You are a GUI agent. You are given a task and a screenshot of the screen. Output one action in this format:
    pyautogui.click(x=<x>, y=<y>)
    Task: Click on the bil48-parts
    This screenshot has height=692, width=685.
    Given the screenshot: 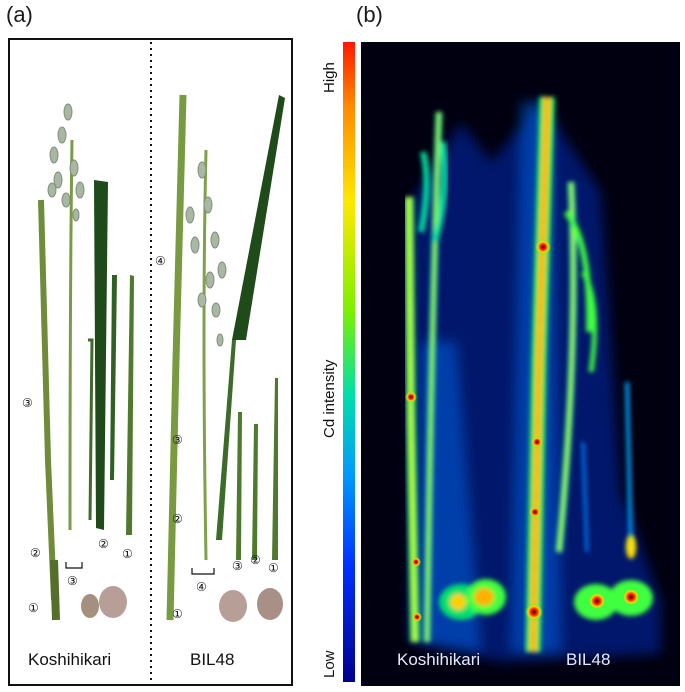 What is the action you would take?
    pyautogui.click(x=225, y=358)
    